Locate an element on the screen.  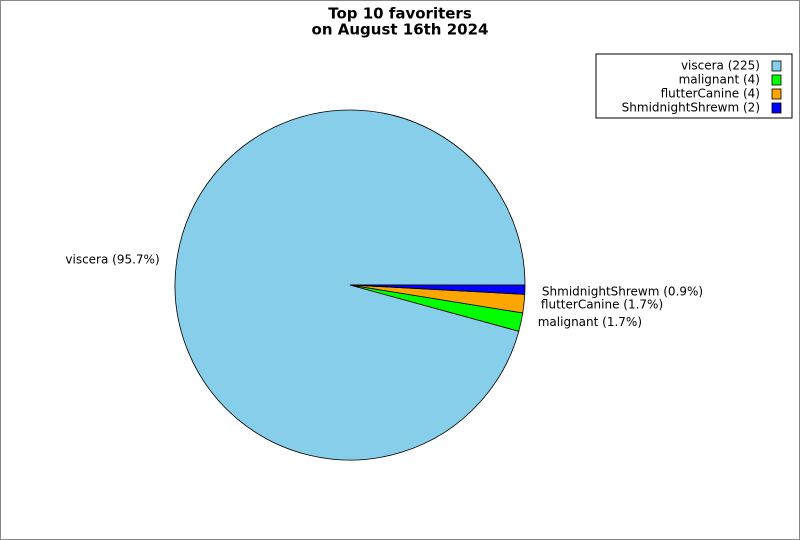
legend-box is located at coordinates (694, 86).